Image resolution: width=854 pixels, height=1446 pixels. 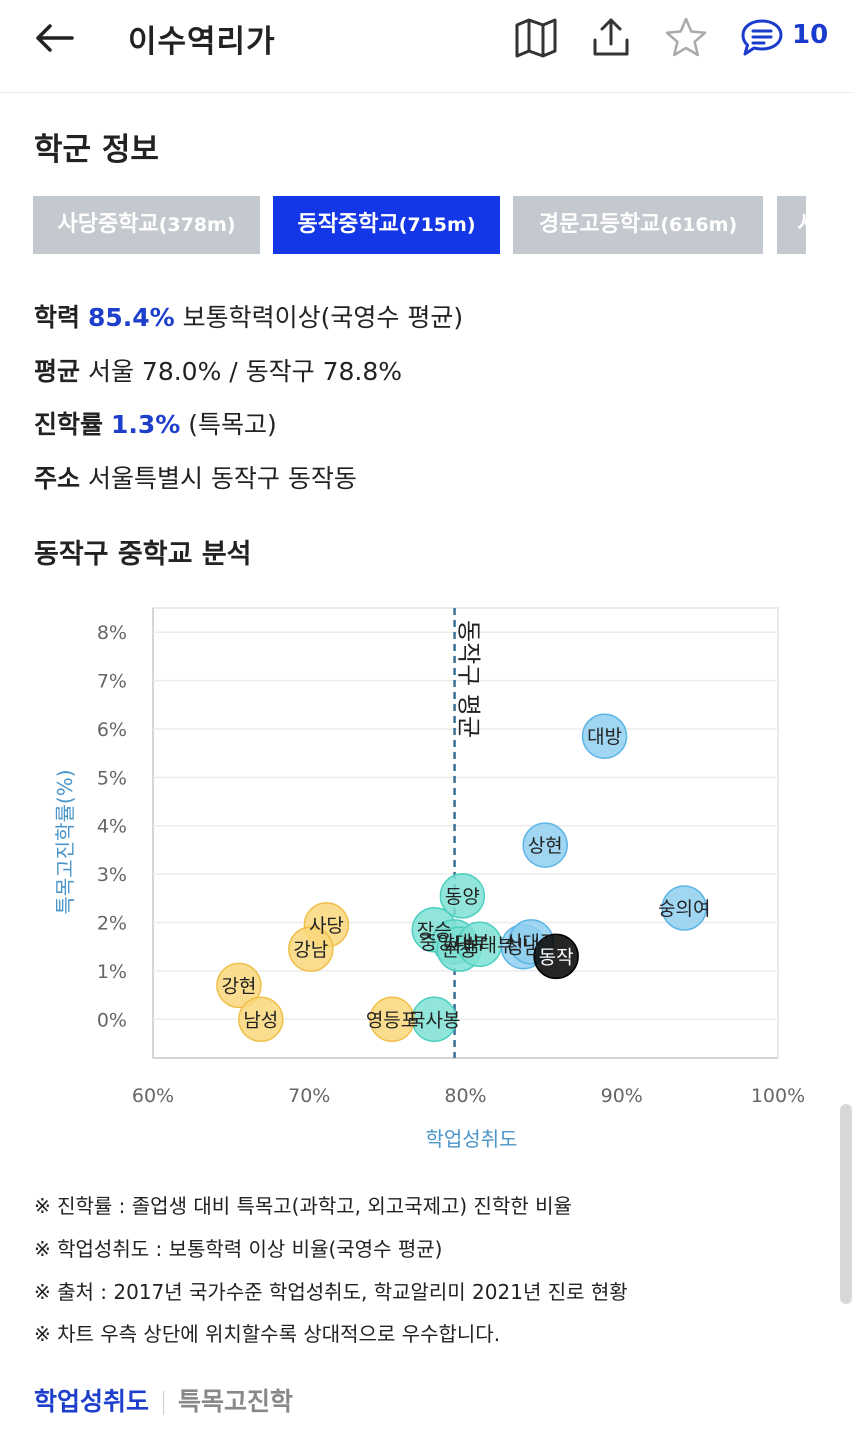 I want to click on x-tick-label: 60%, so click(x=153, y=1096).